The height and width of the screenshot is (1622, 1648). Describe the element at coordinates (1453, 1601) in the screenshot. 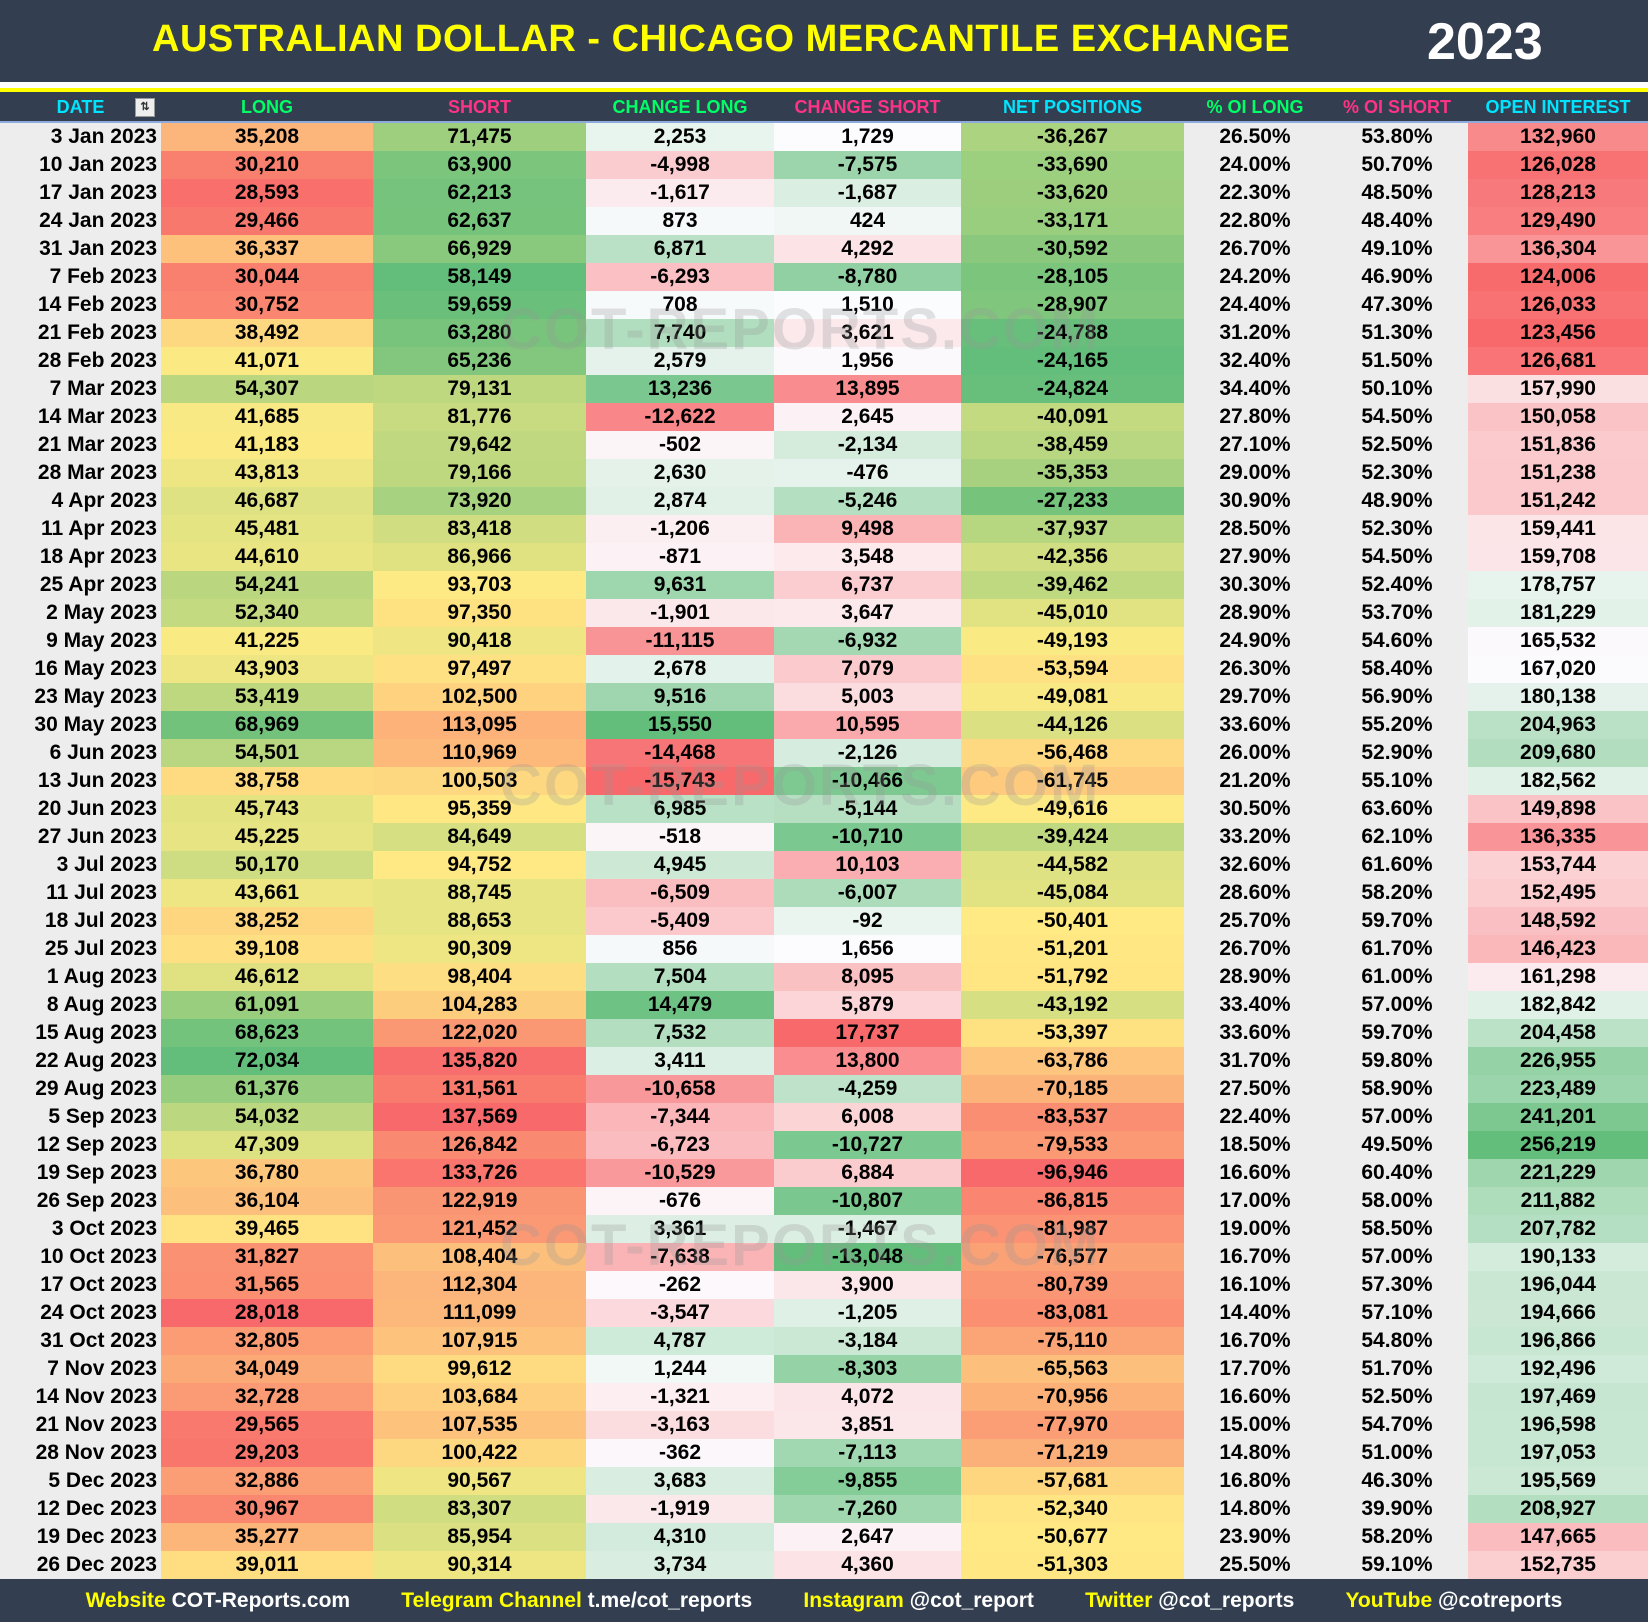

I see `footer-link-youtube: YouTube @cotreports` at that location.